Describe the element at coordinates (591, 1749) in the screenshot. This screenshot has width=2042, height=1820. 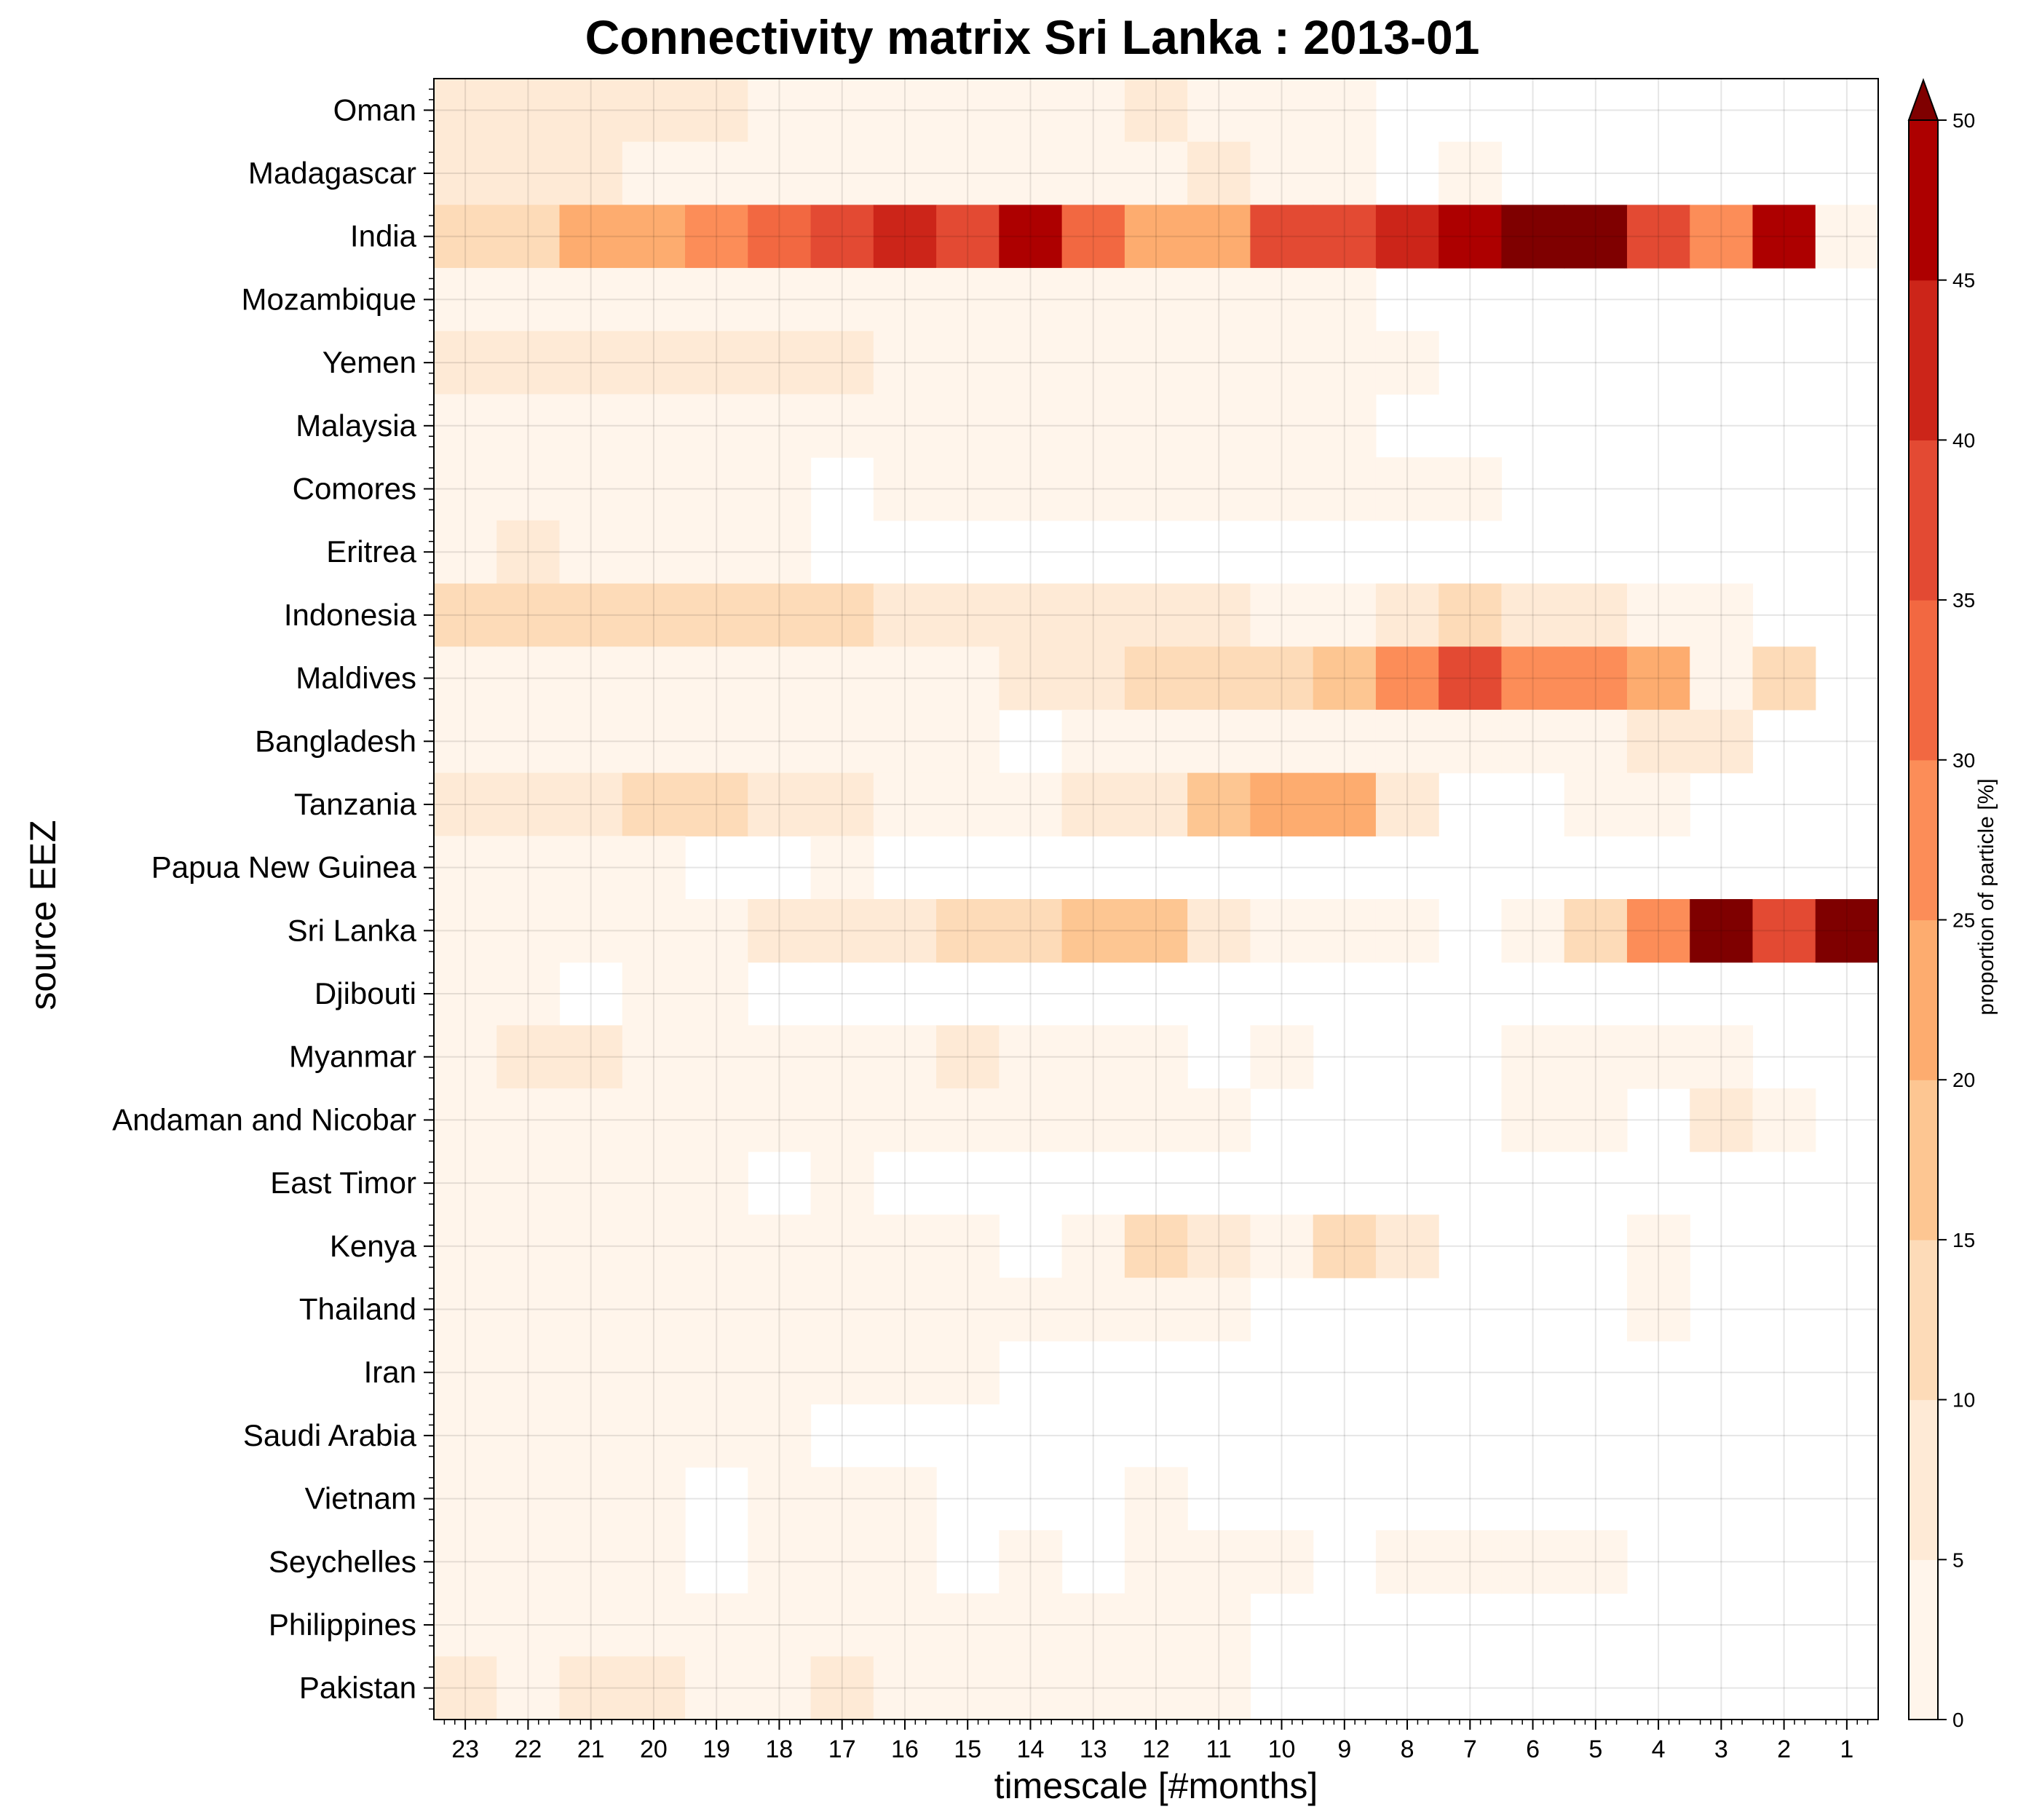
I see `x-tick-label: 21` at that location.